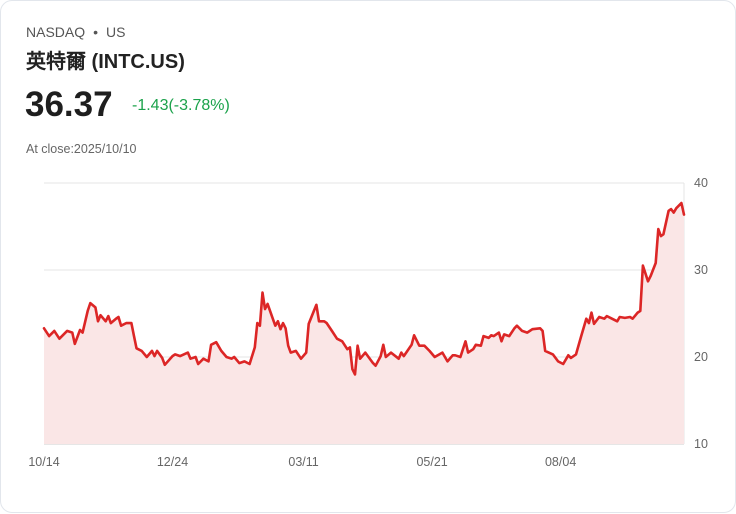 The height and width of the screenshot is (514, 736). I want to click on exchange-line: NASDAQ • US, so click(75, 32).